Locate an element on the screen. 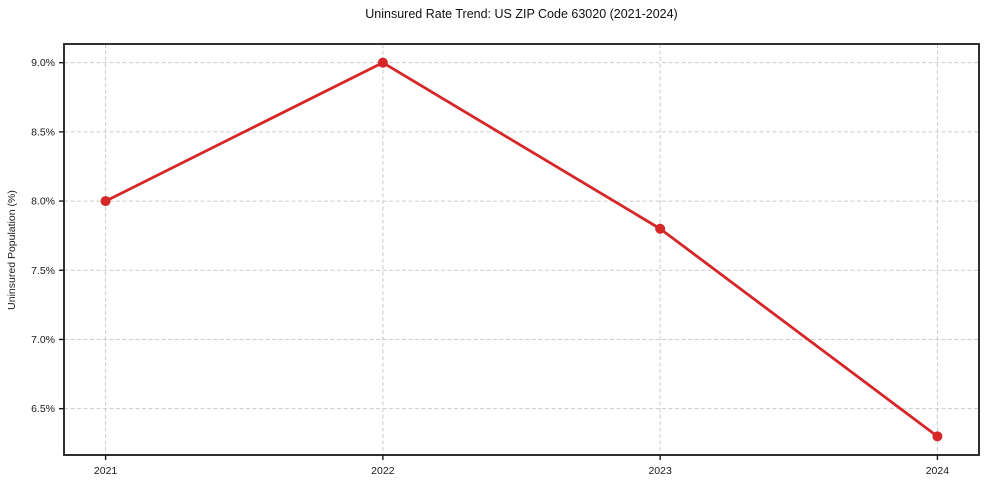 The height and width of the screenshot is (490, 989). y-tick-label: 6.5% is located at coordinates (43, 409).